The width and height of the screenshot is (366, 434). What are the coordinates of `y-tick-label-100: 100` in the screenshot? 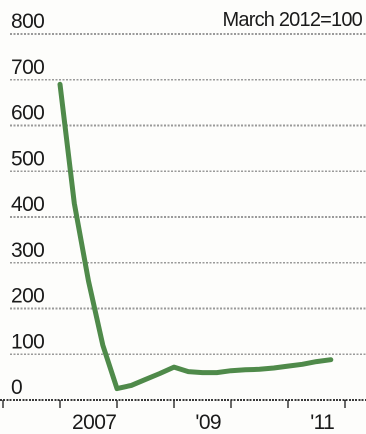 It's located at (27, 341).